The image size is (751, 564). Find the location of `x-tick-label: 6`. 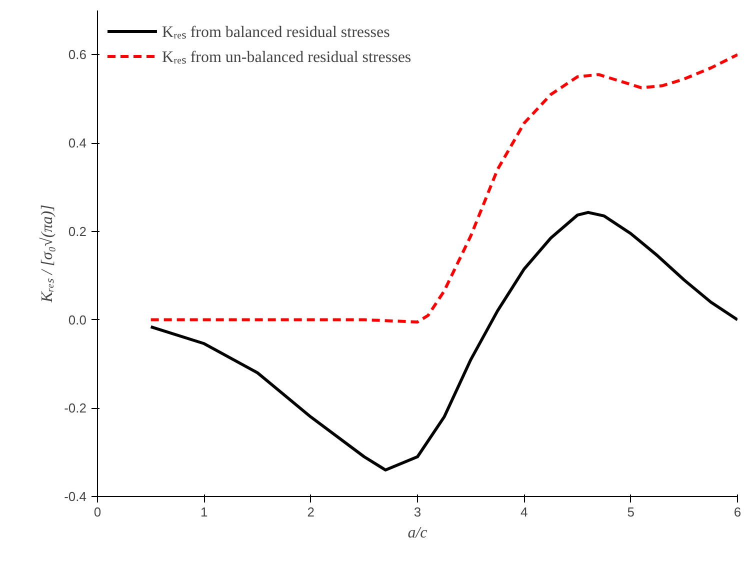

x-tick-label: 6 is located at coordinates (738, 512).